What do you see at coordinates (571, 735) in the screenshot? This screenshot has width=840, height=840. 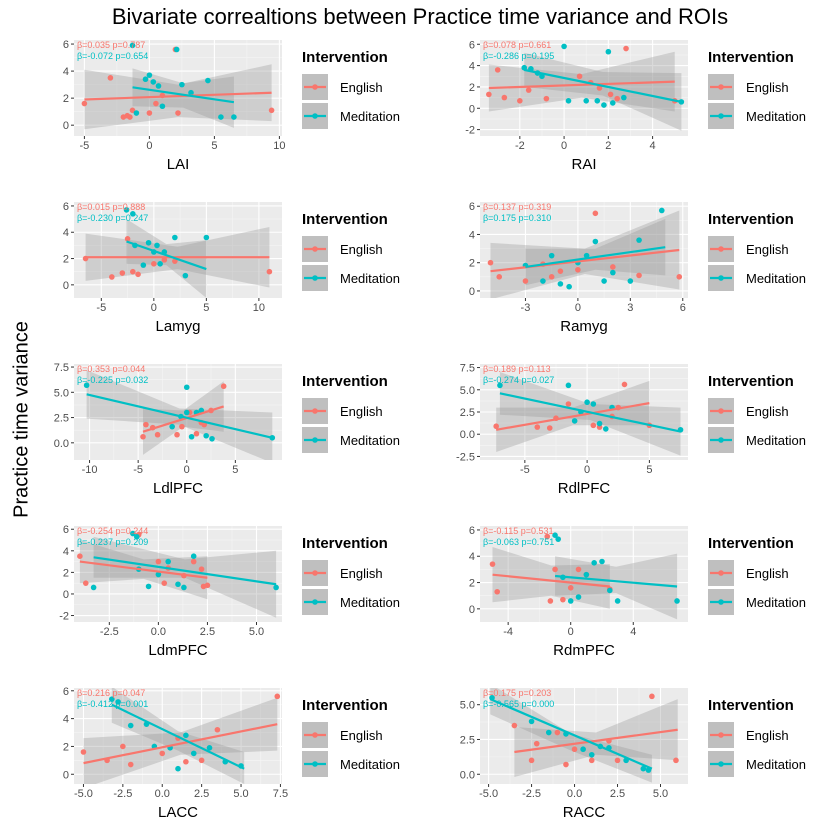 I see `confidence-band-meditation` at bounding box center [571, 735].